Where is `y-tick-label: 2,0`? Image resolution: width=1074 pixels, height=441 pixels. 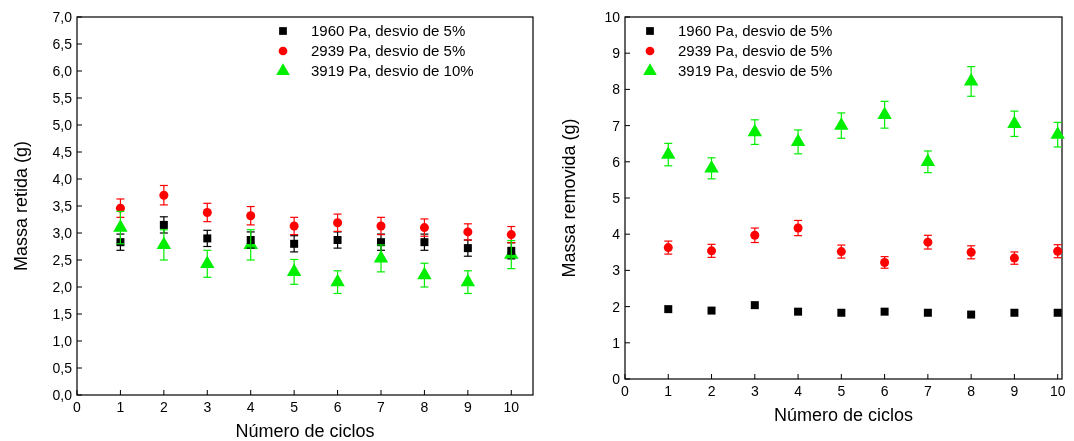 y-tick-label: 2,0 is located at coordinates (62, 287).